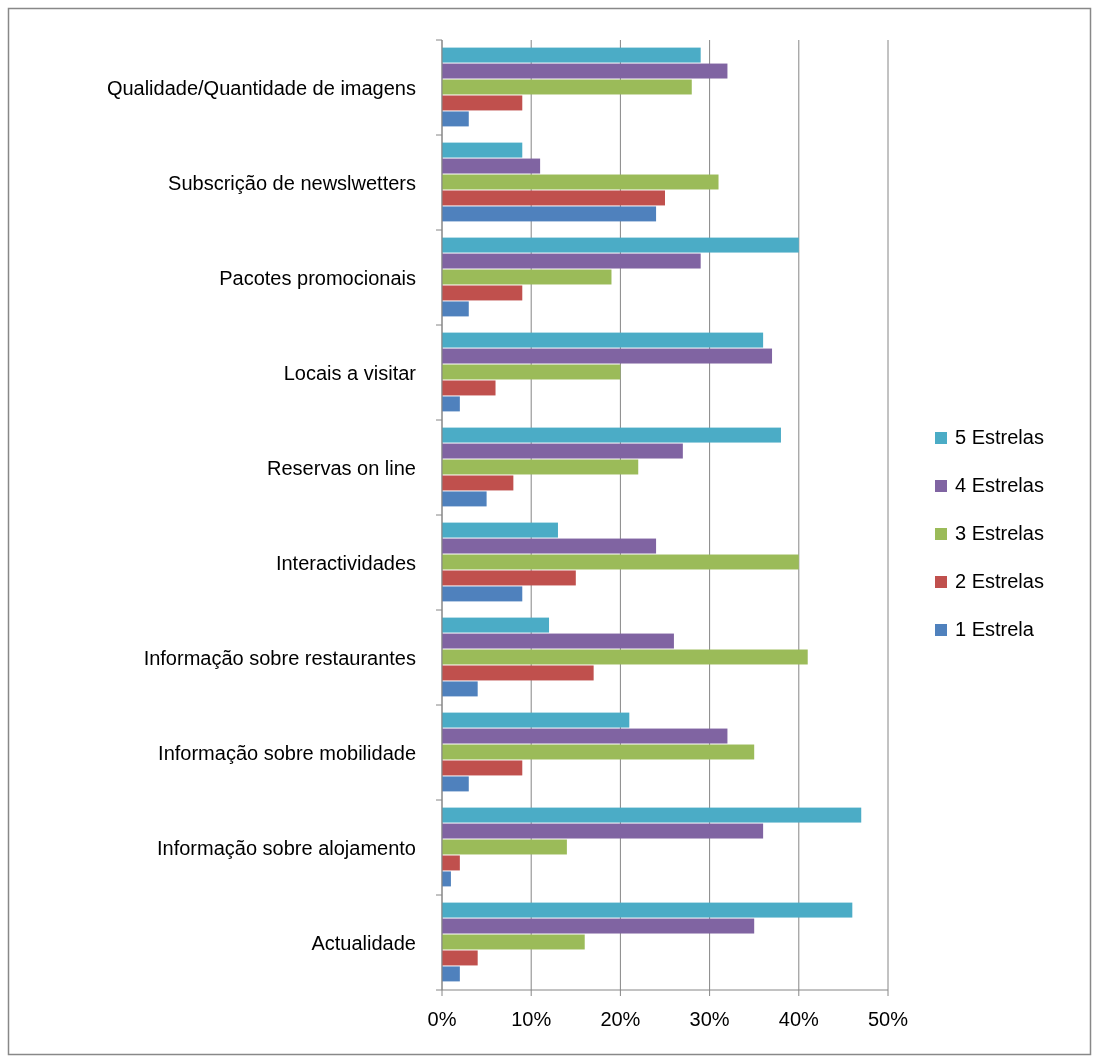  Describe the element at coordinates (442, 1019) in the screenshot. I see `x-tick-label: 0%` at that location.